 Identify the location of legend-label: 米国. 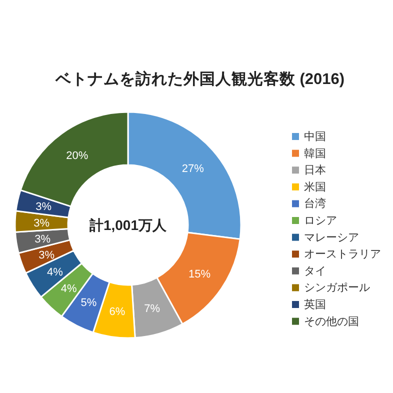
(315, 187).